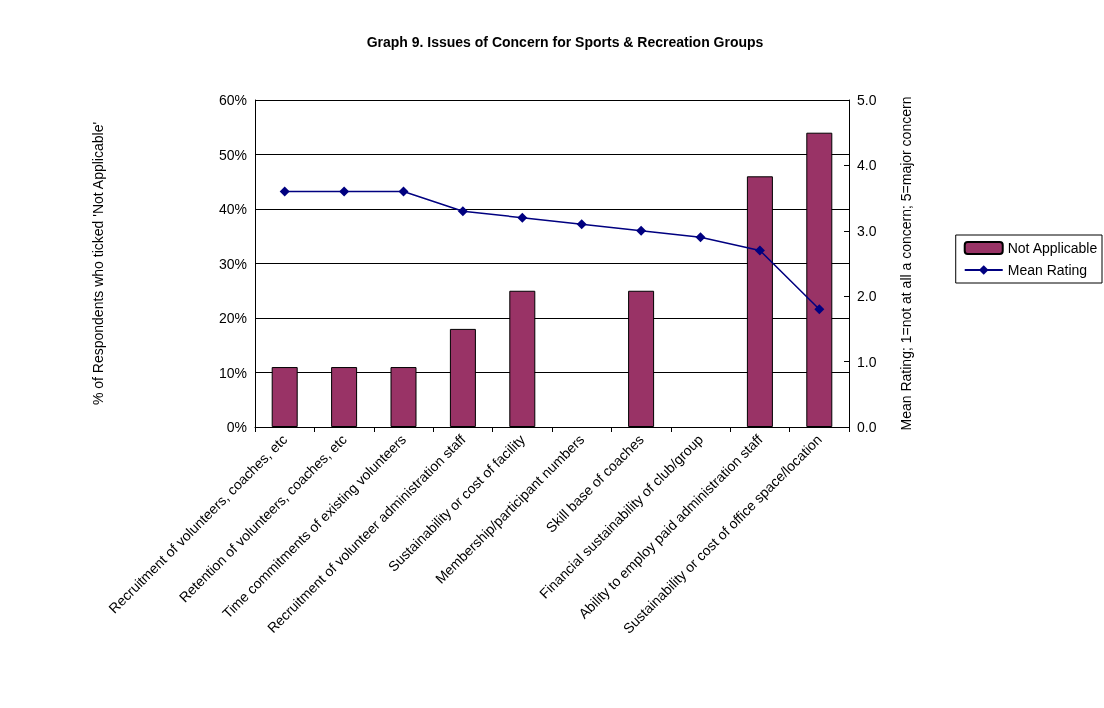 The width and height of the screenshot is (1104, 708). What do you see at coordinates (232, 154) in the screenshot?
I see `y-tick-label: 50%` at bounding box center [232, 154].